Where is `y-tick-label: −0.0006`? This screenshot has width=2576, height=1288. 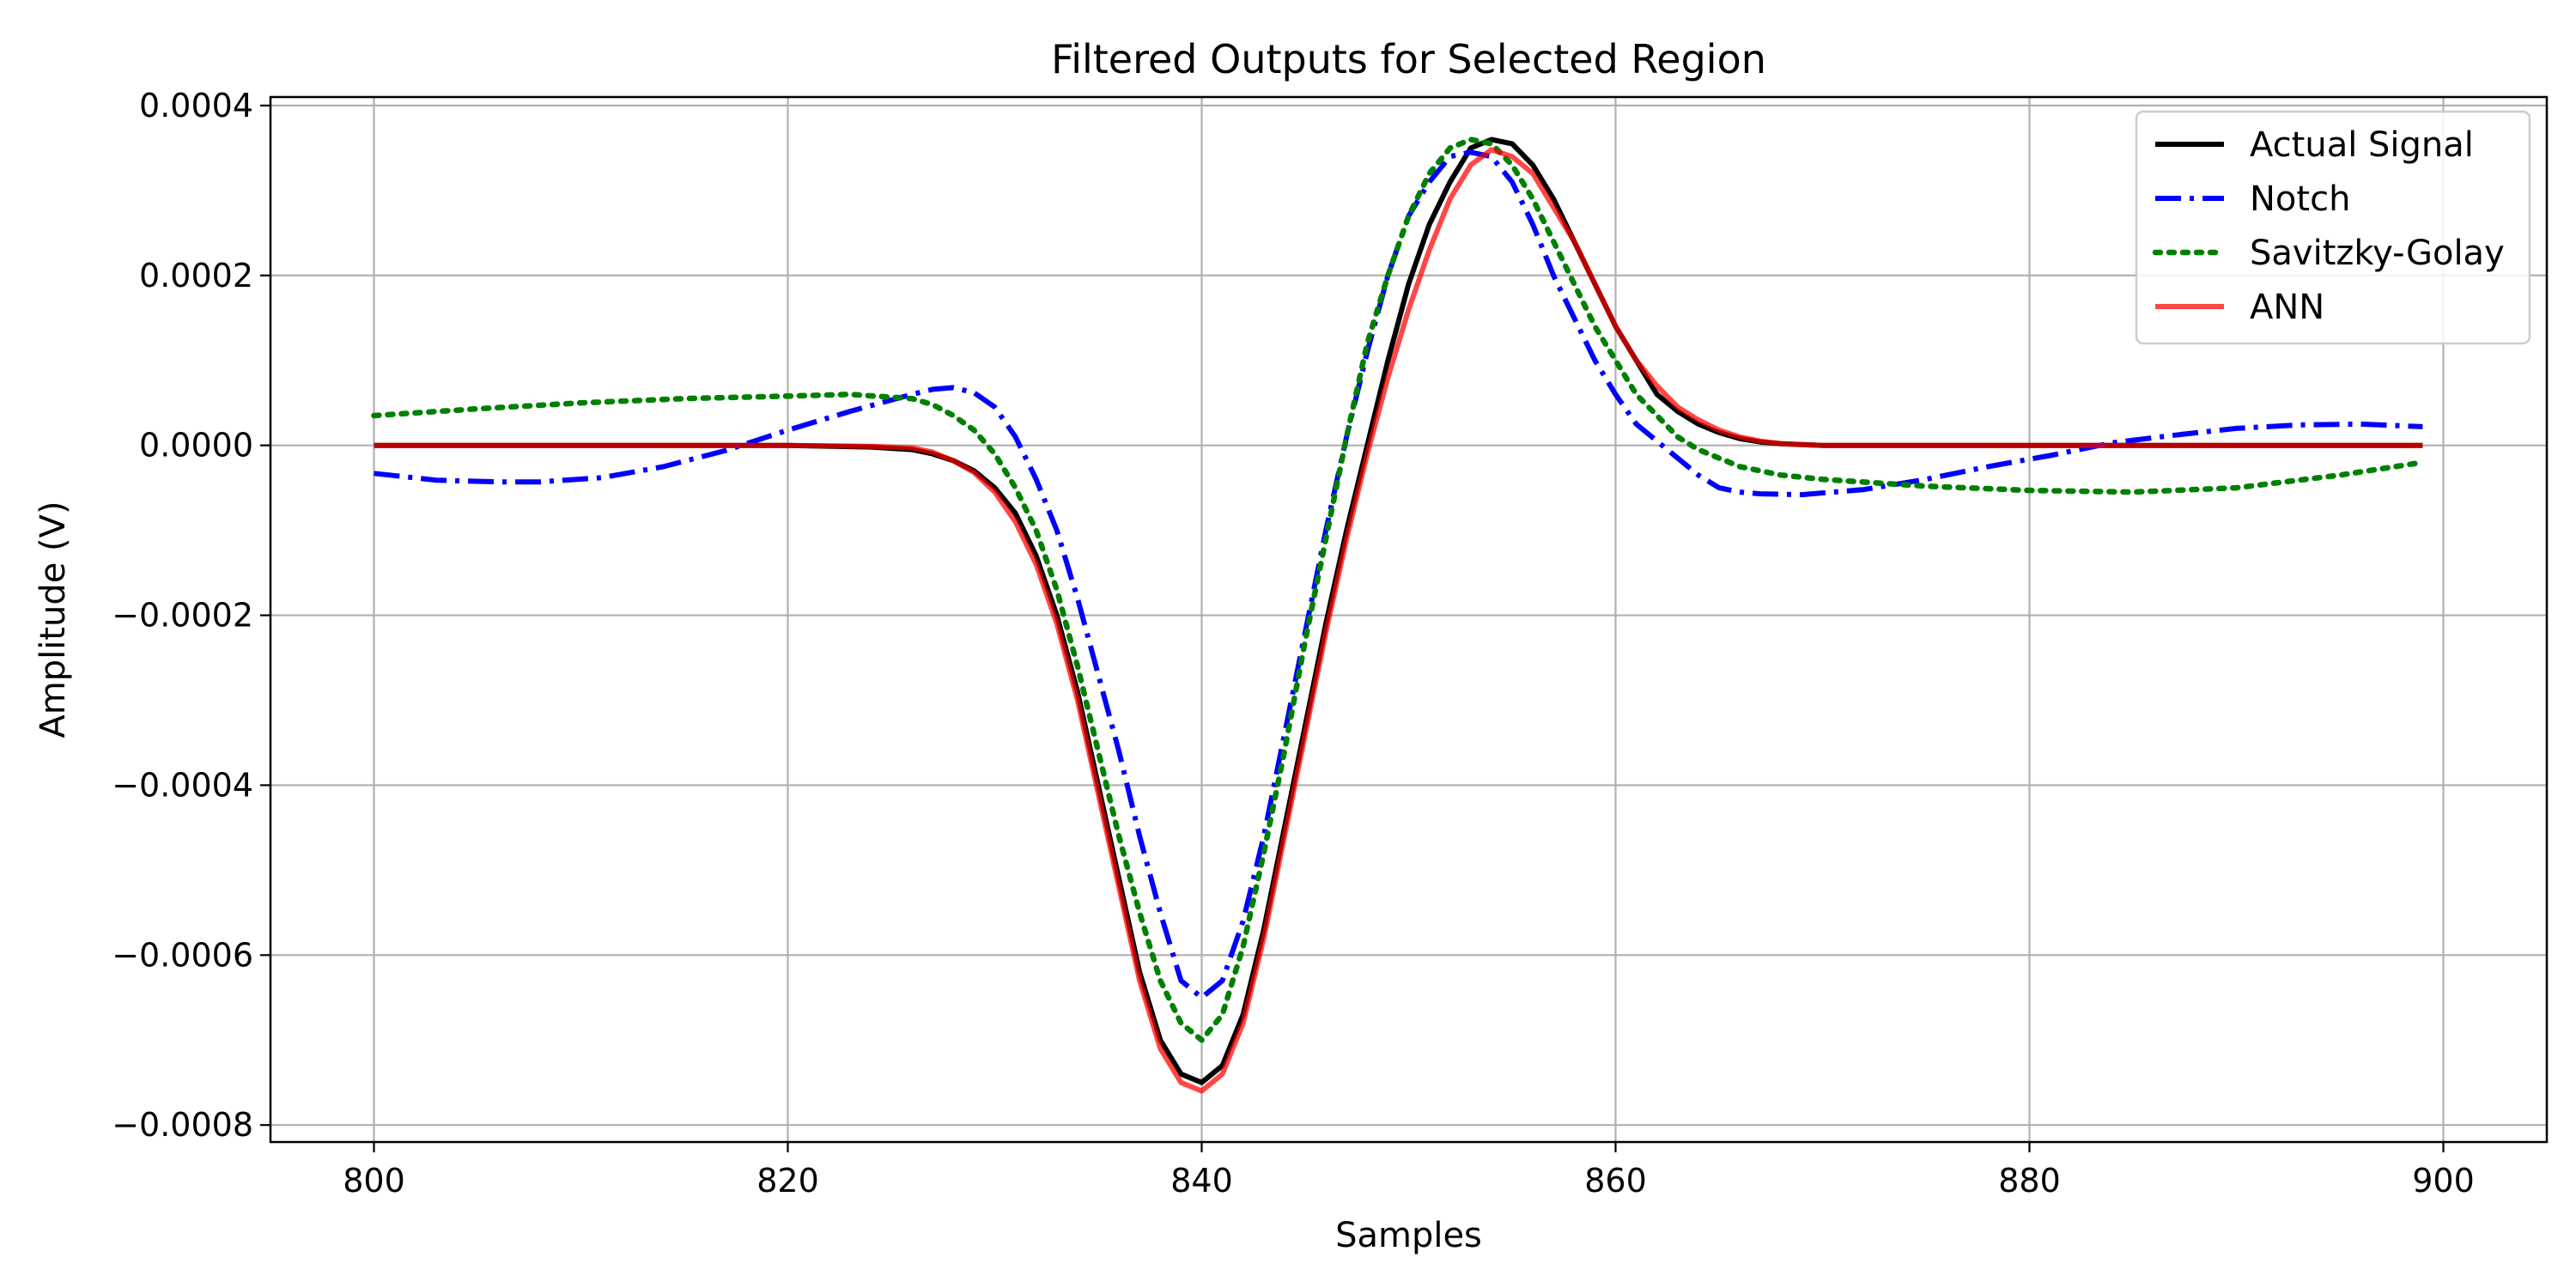 y-tick-label: −0.0006 is located at coordinates (182, 955).